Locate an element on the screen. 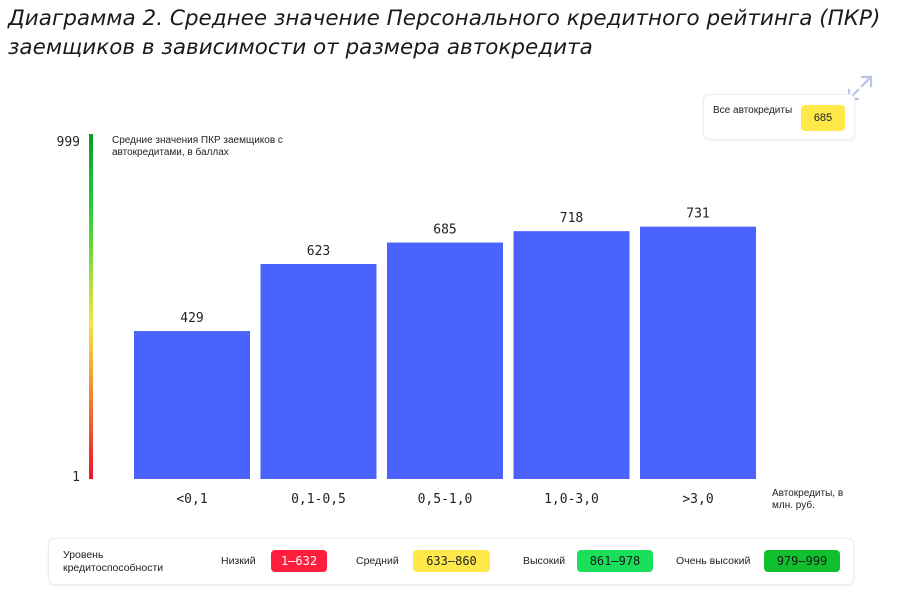  all-loans-summary: Все автокредиты 685 is located at coordinates (779, 117).